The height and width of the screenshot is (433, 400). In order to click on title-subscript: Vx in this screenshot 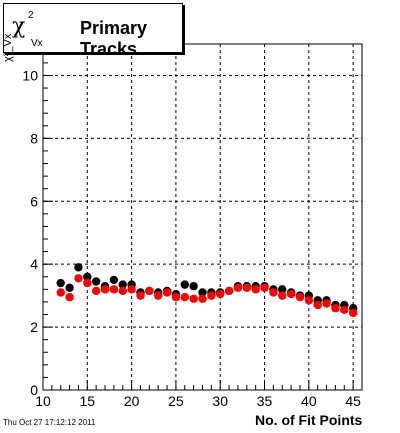, I will do `click(37, 43)`.